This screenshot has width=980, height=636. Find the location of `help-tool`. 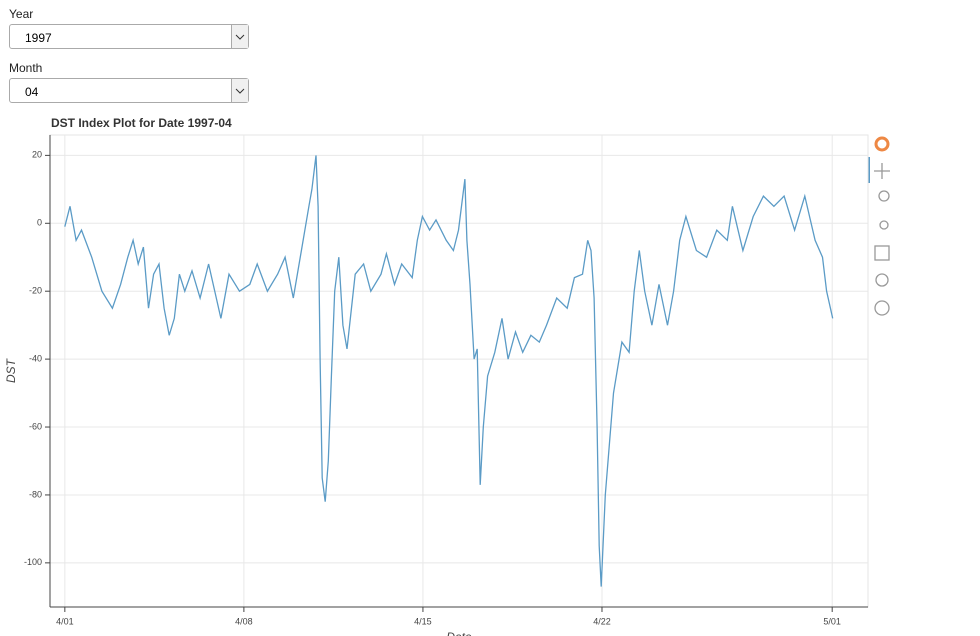

help-tool is located at coordinates (882, 308).